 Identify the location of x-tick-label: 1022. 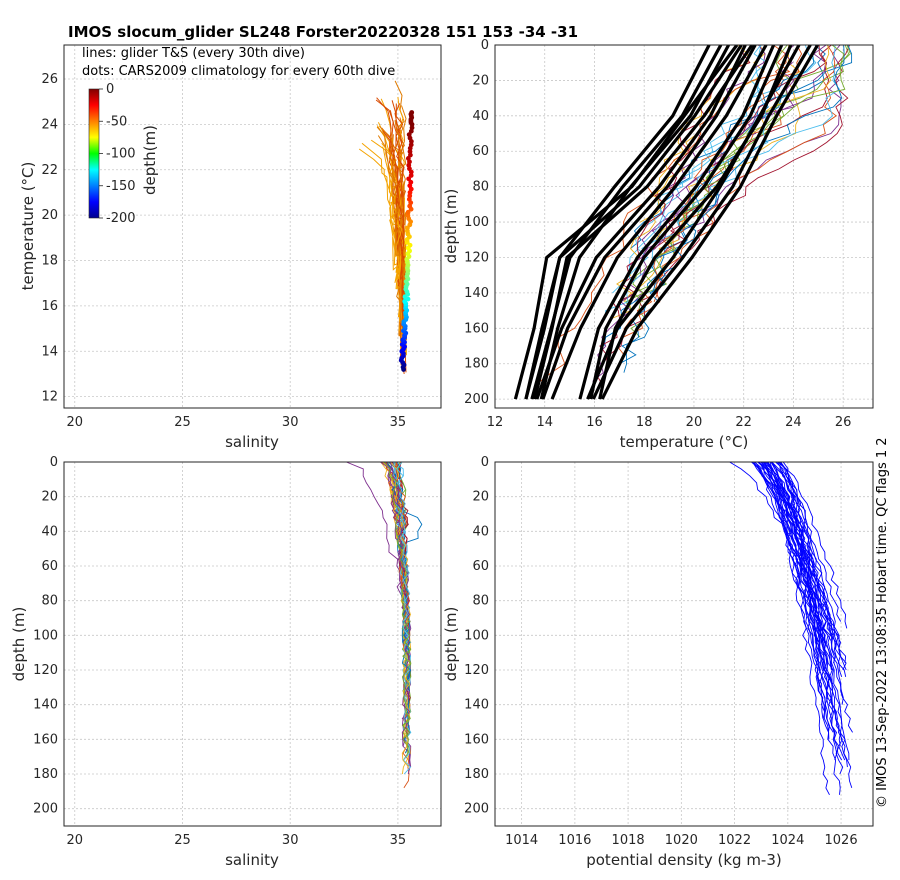
(734, 840).